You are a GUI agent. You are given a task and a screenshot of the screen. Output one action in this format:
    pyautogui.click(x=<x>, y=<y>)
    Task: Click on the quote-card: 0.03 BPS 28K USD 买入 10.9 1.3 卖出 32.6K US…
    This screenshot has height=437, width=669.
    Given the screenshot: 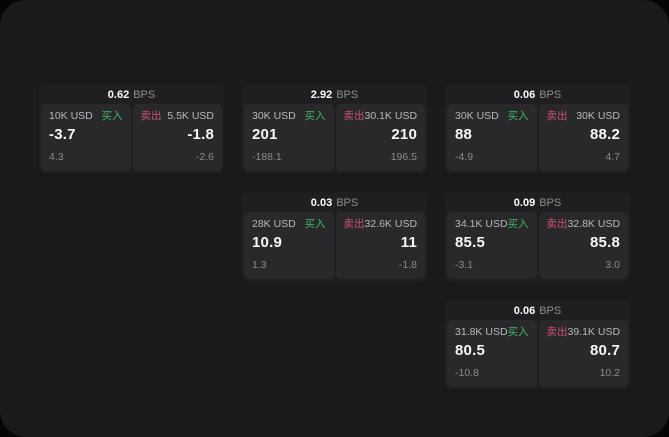 What is the action you would take?
    pyautogui.click(x=334, y=236)
    